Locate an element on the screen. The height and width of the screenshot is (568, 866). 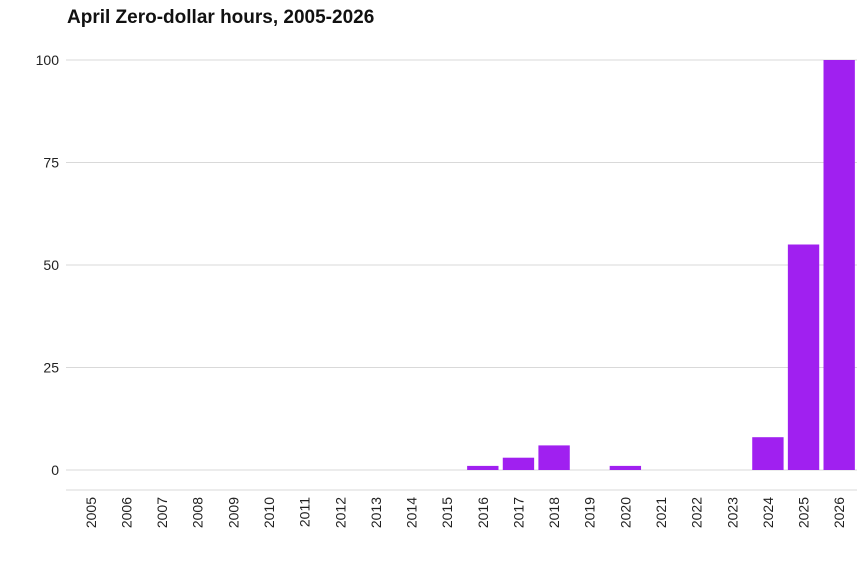
x-tick-label: 2016 is located at coordinates (483, 512).